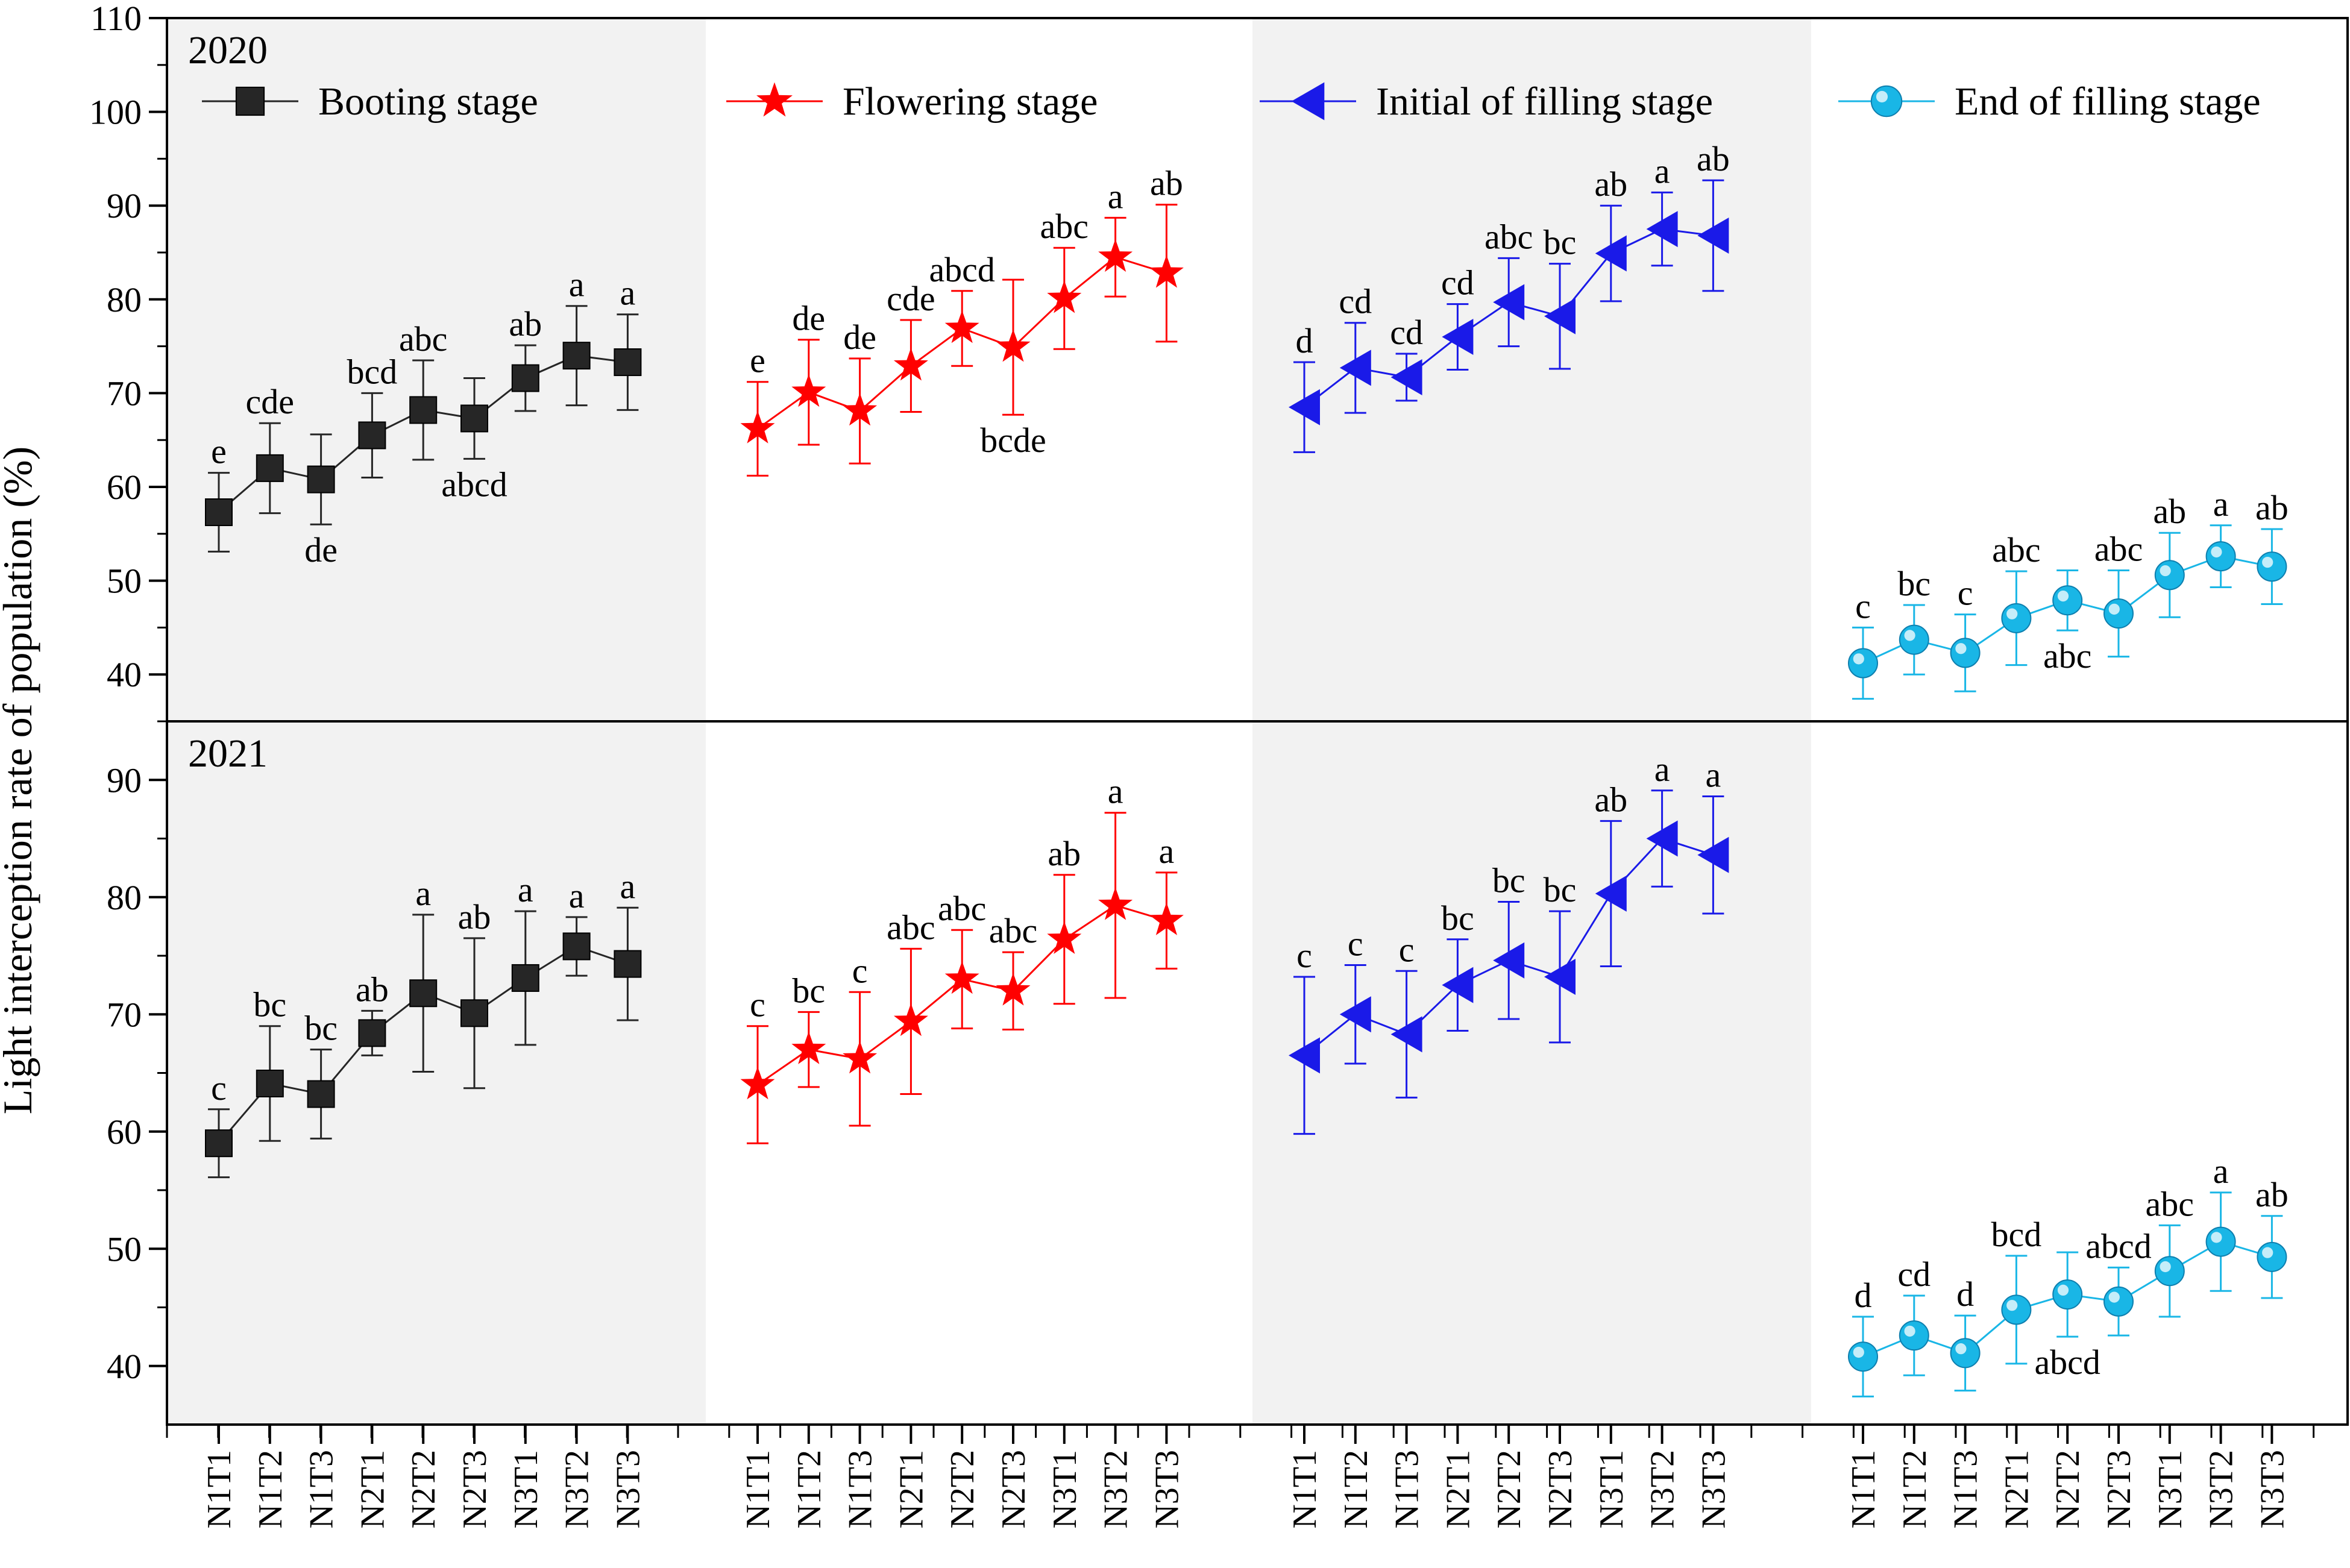 The width and height of the screenshot is (2350, 1568). I want to click on significance-label: cd, so click(1457, 283).